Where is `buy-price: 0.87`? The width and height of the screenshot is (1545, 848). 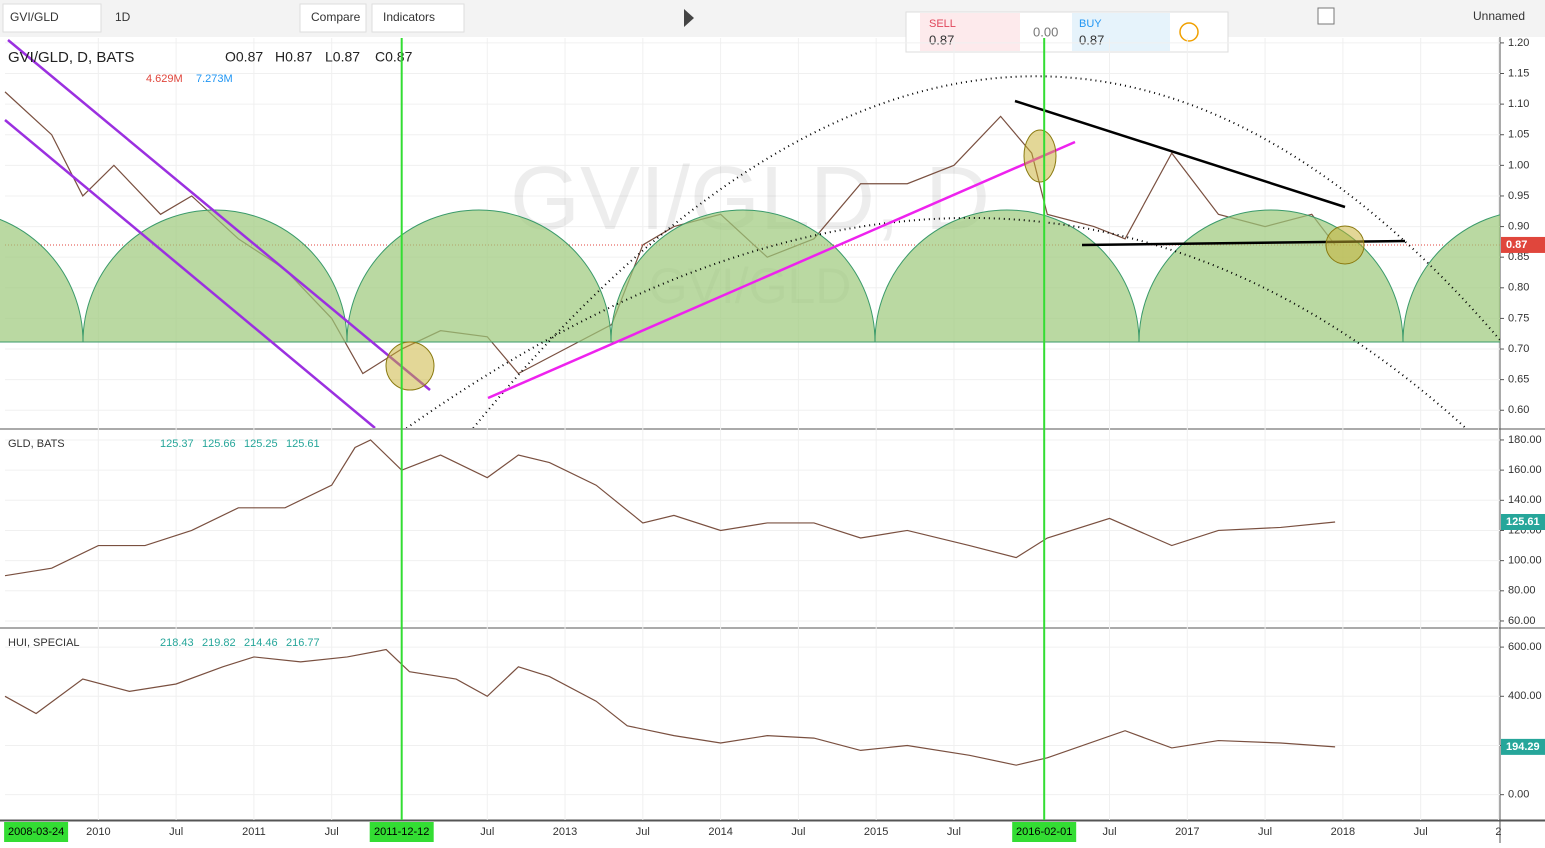 buy-price: 0.87 is located at coordinates (1091, 39).